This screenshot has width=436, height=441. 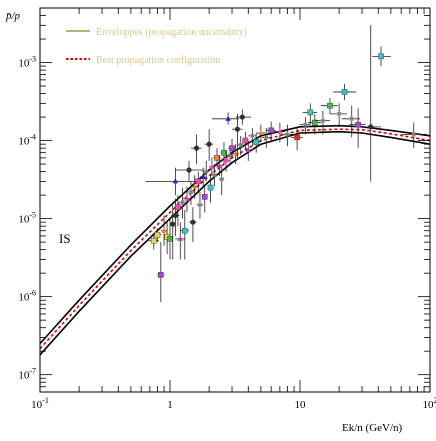 I want to click on region-annotation: IS, so click(x=65, y=238).